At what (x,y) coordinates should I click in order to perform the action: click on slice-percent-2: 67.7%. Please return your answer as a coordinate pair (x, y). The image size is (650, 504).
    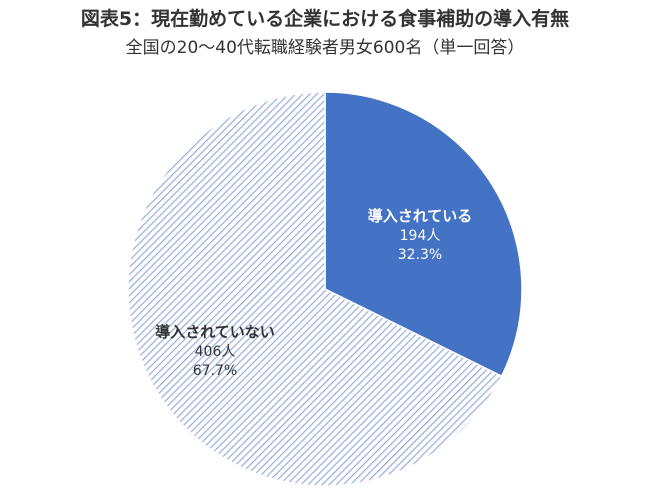
    Looking at the image, I should click on (215, 371).